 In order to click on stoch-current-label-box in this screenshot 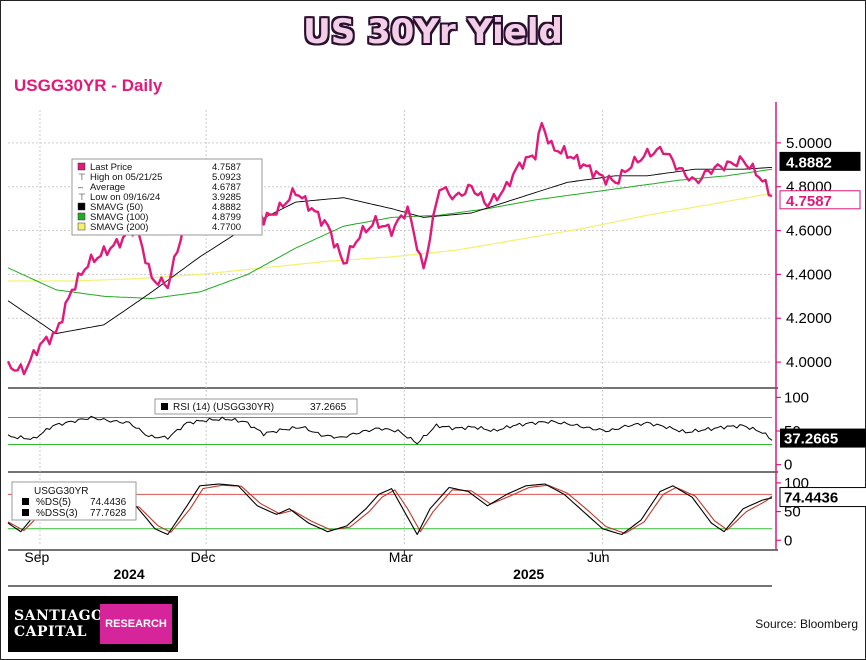, I will do `click(822, 497)`.